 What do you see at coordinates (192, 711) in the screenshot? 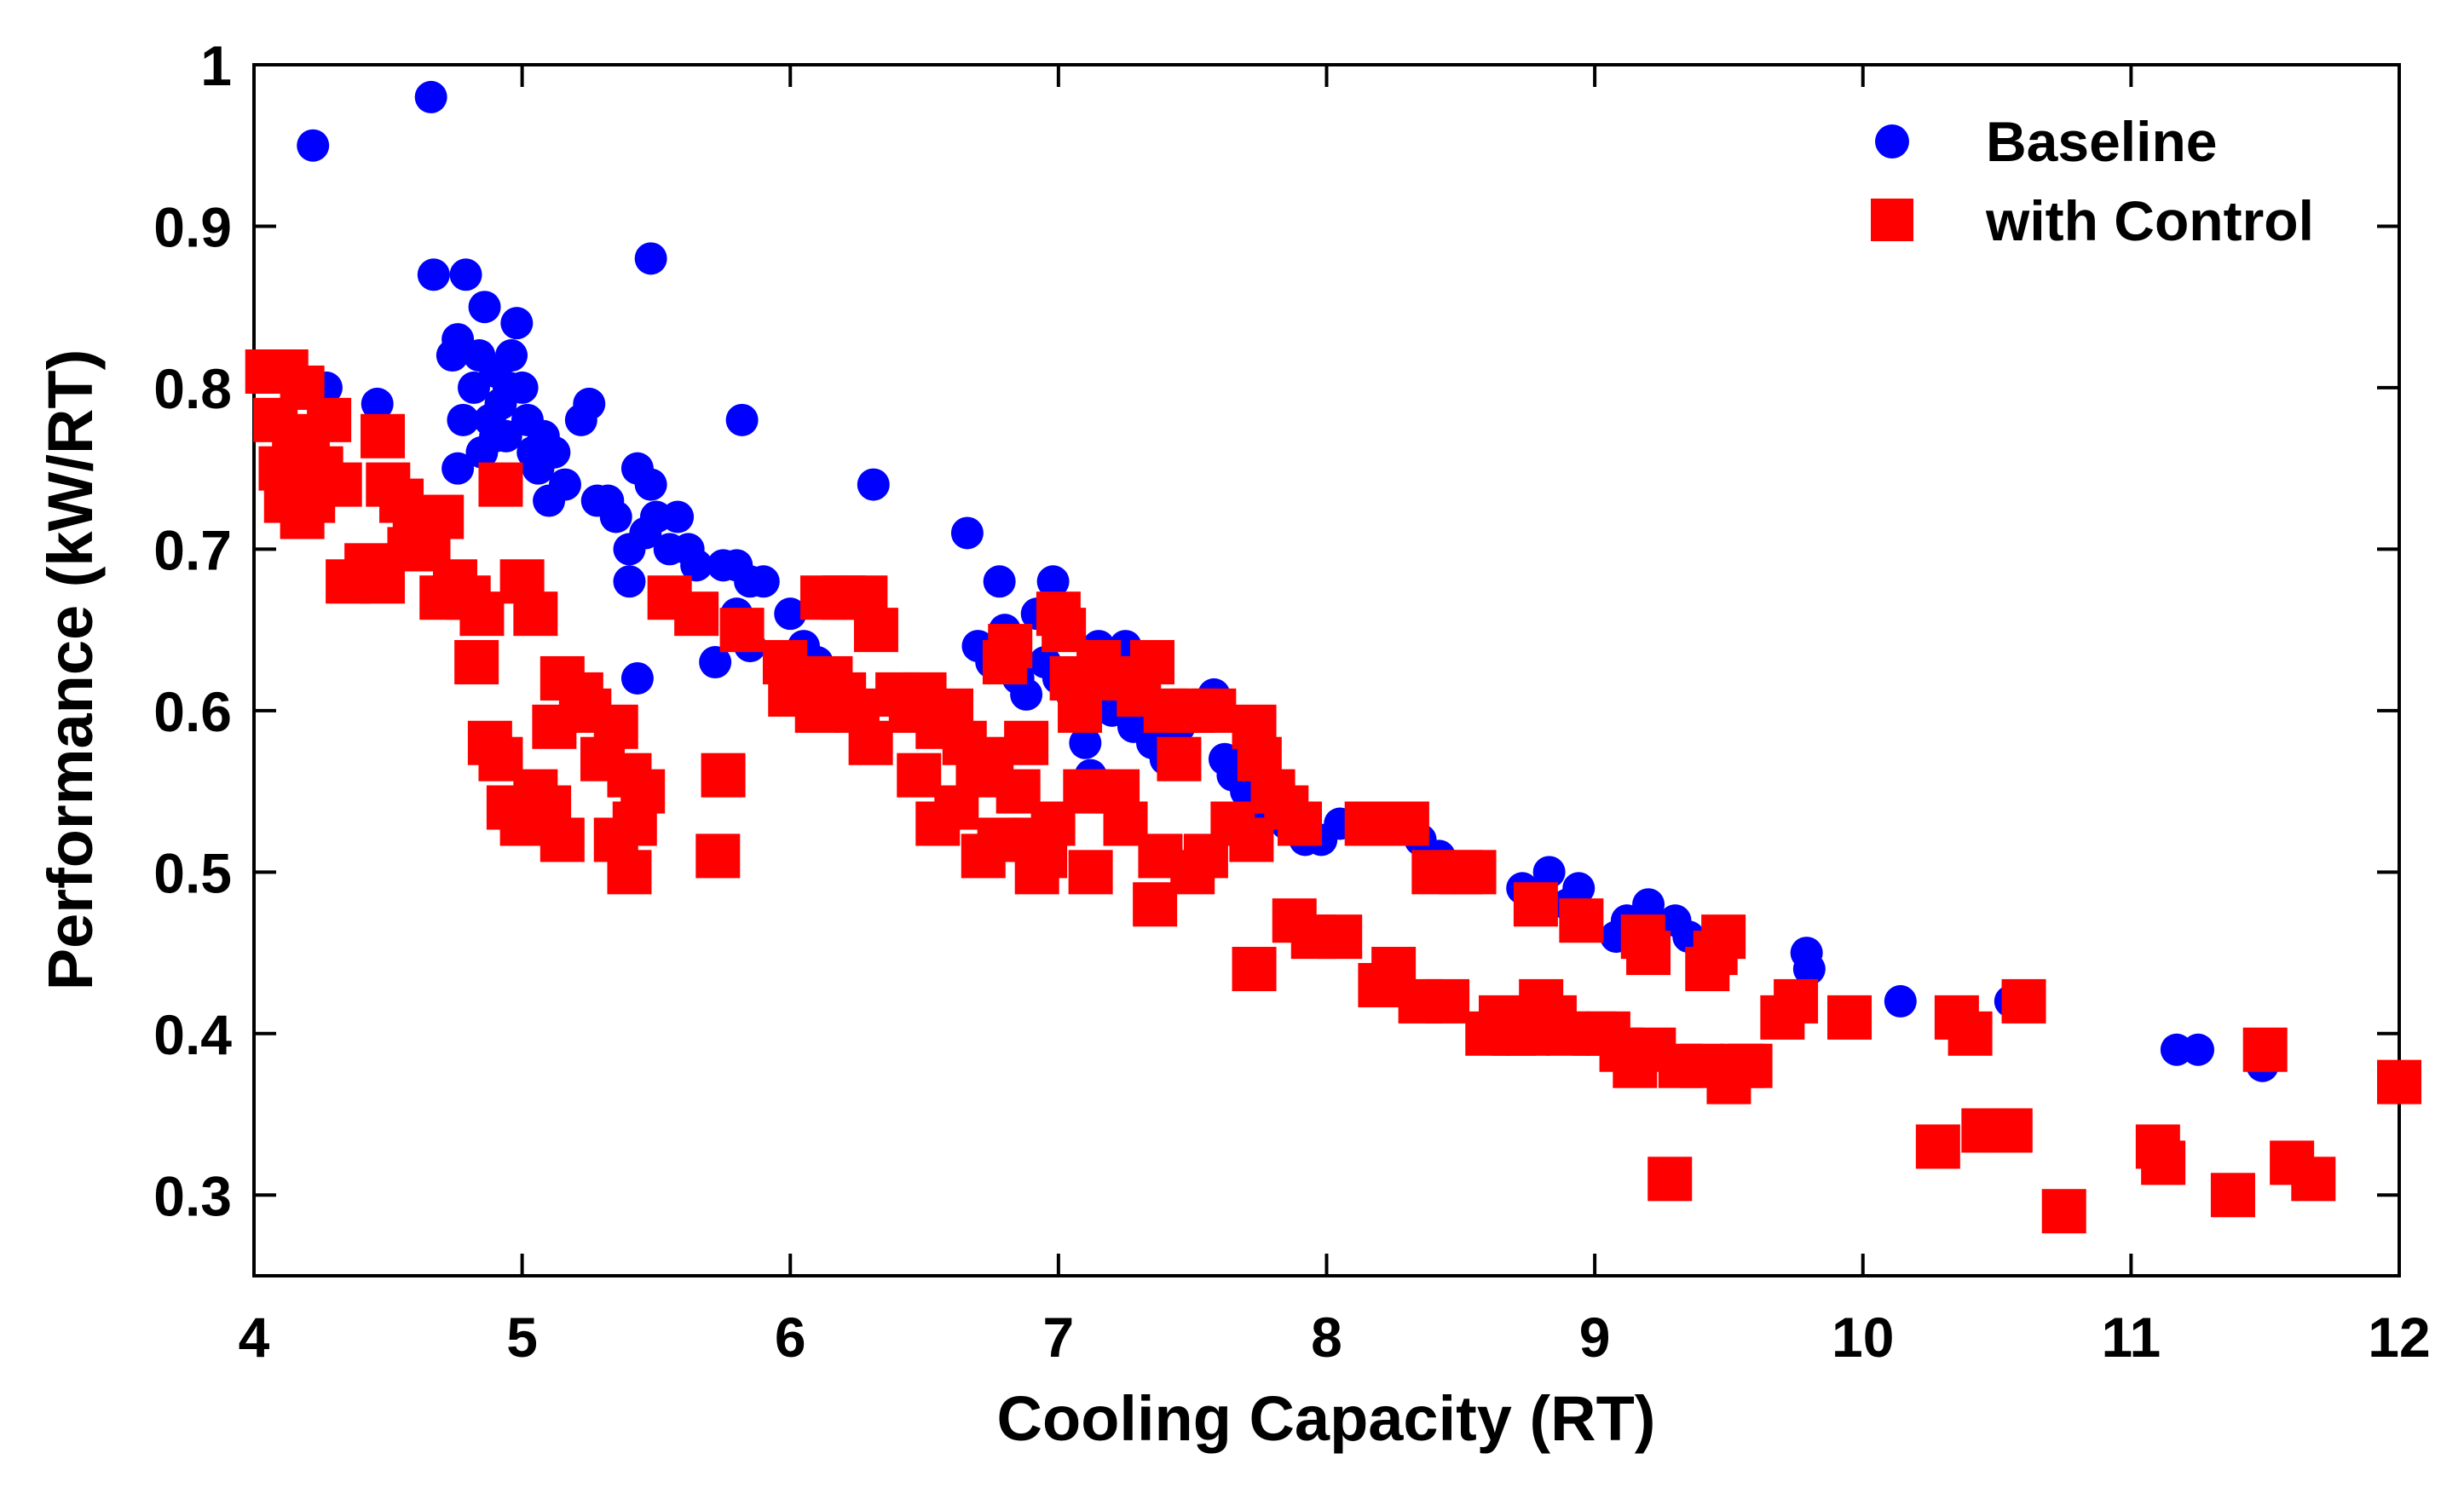
I see `y-tick-label: 0.6` at bounding box center [192, 711].